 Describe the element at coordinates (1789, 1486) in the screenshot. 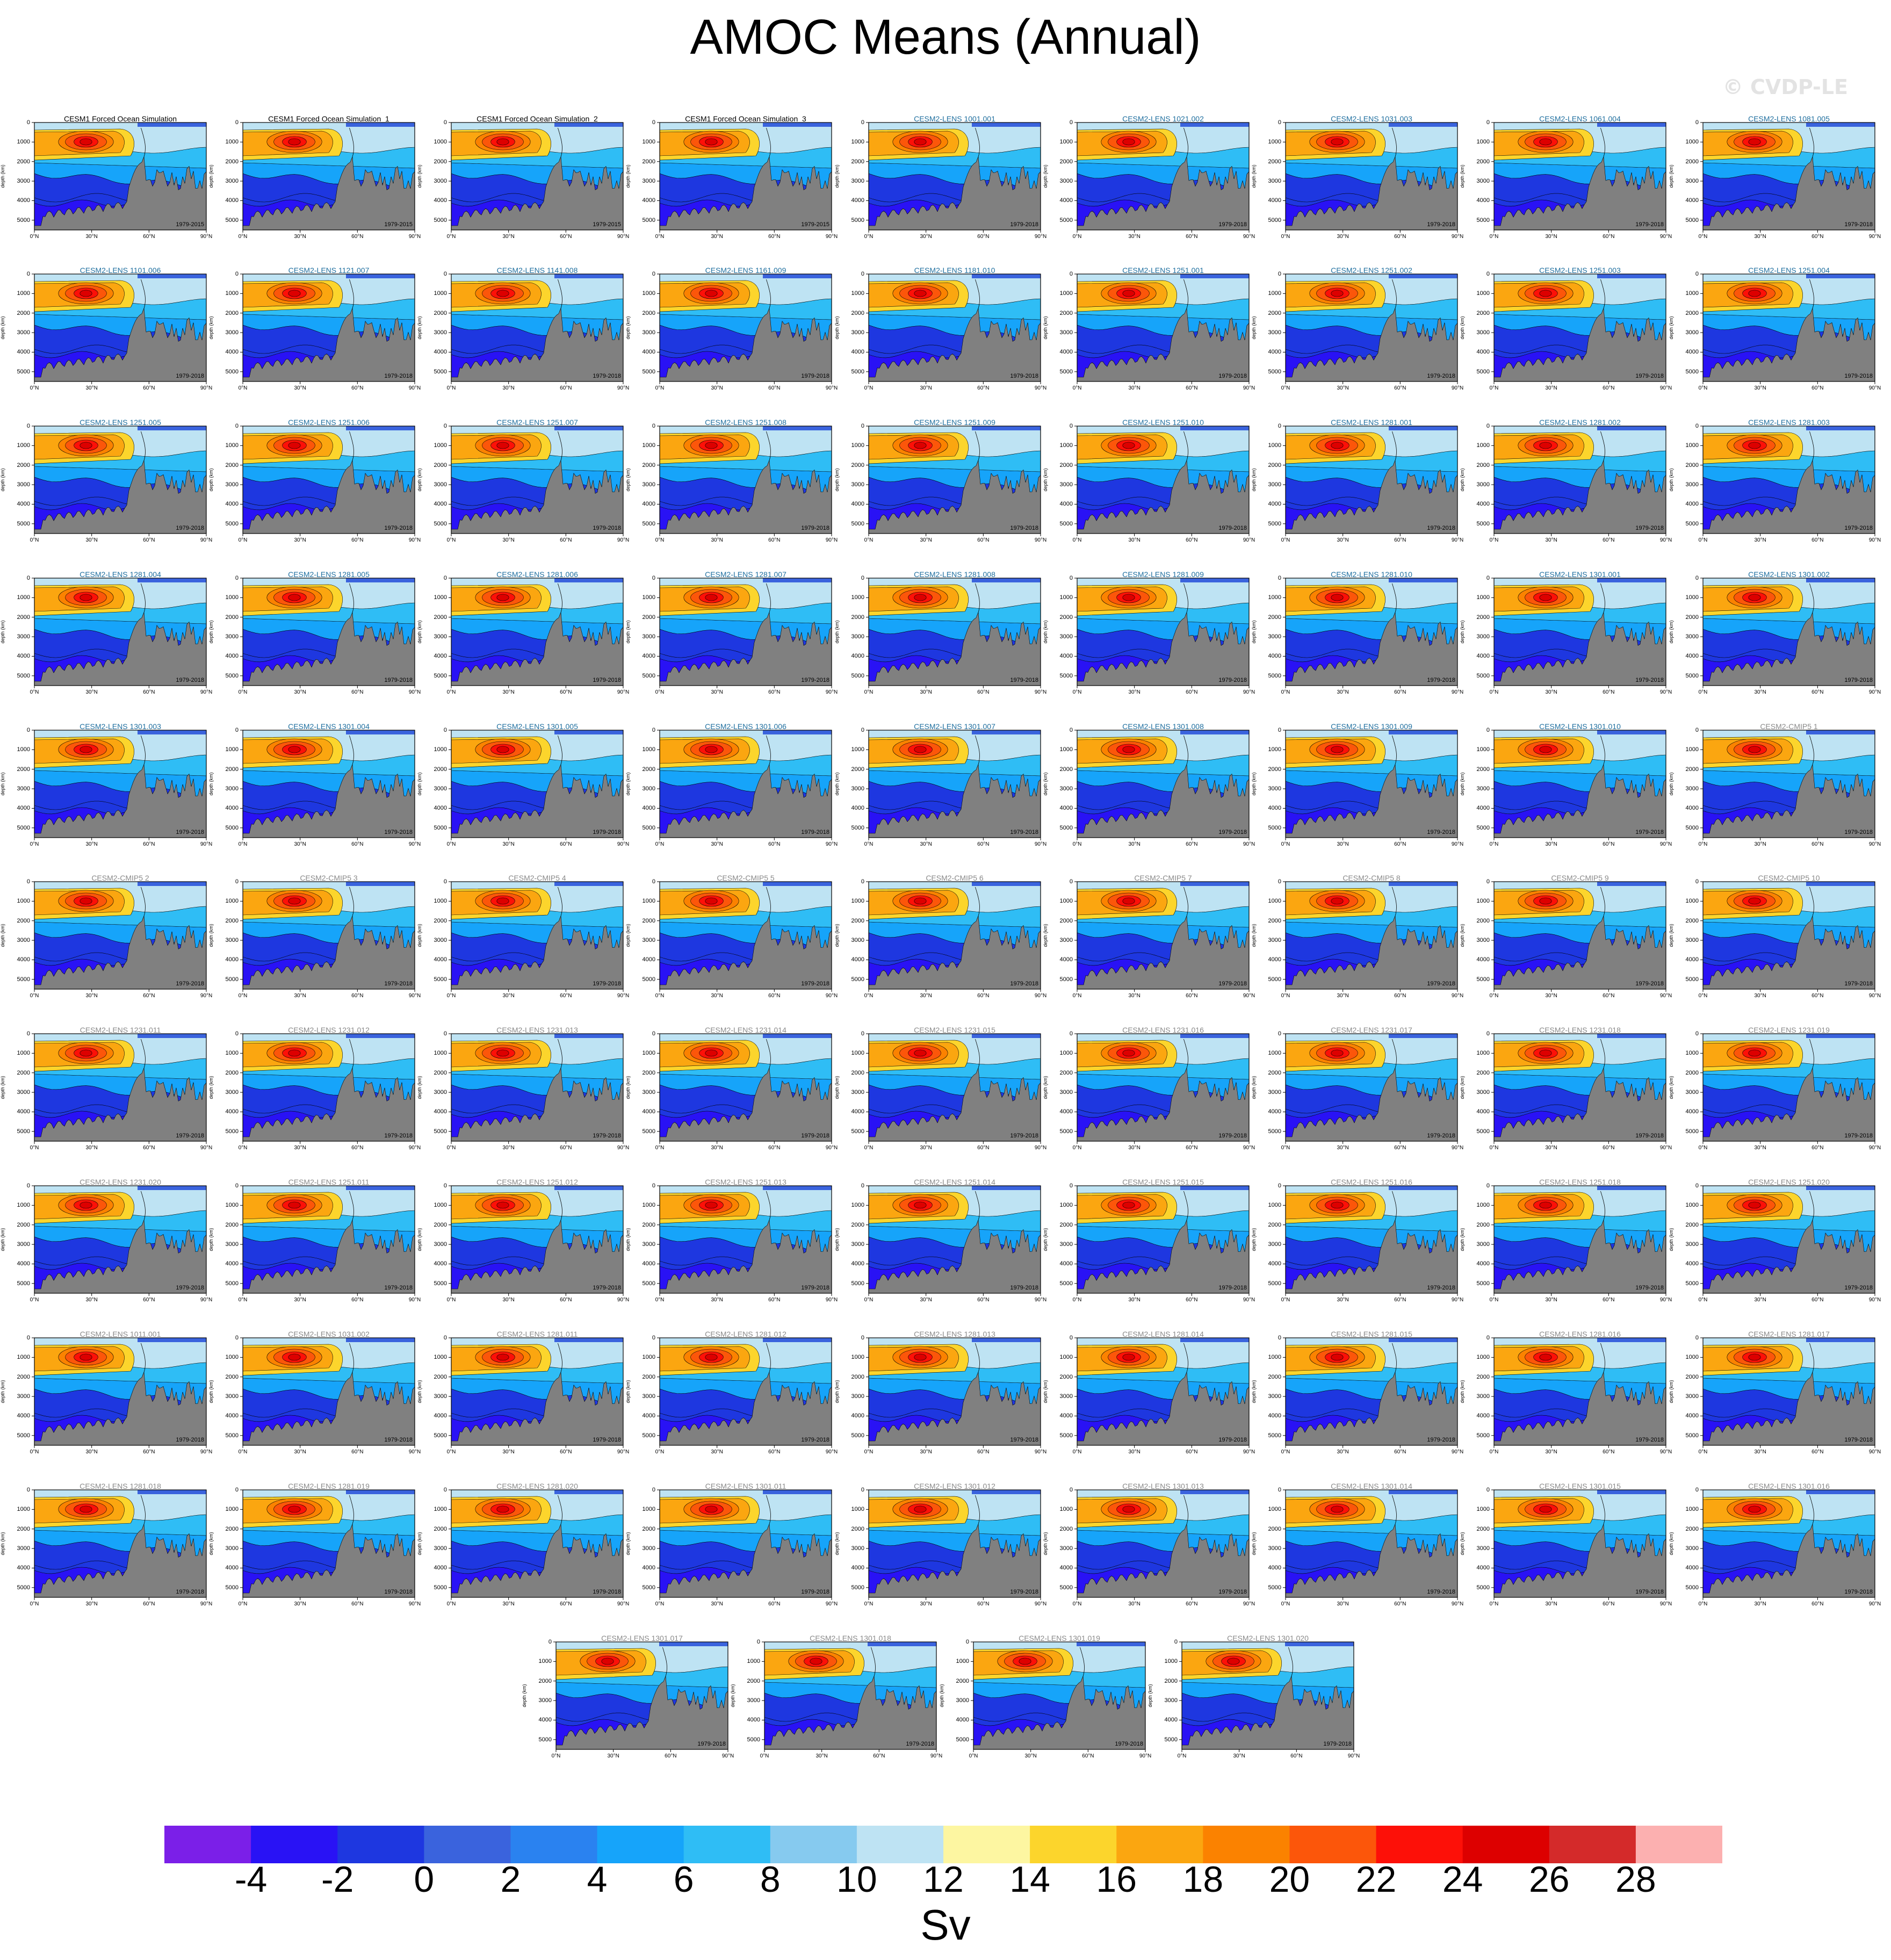

I see `panel-title: CESM2-LENS 1301.016` at that location.